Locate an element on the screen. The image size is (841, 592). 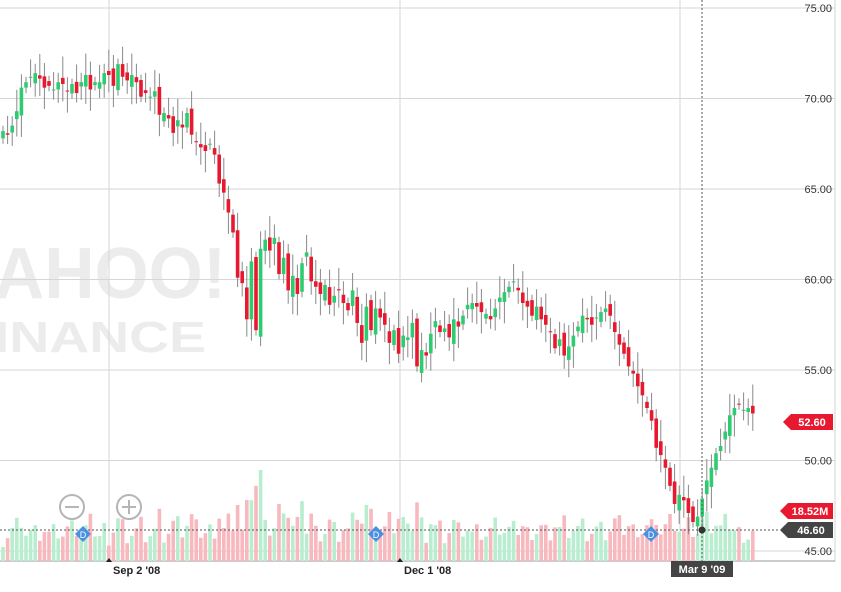
zoom-in-button is located at coordinates (129, 507).